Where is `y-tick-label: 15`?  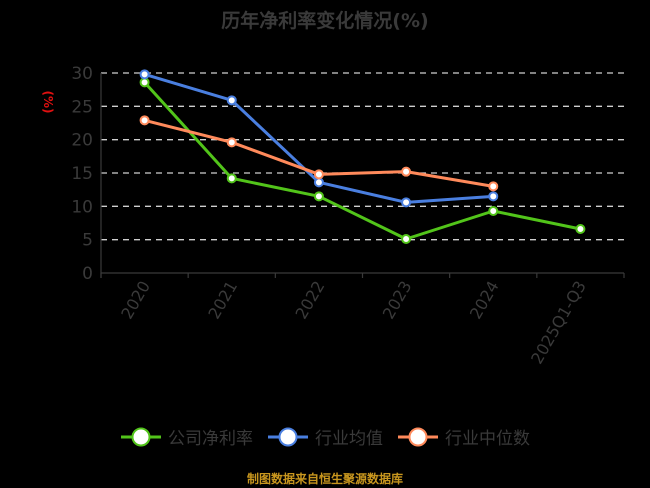
y-tick-label: 15 is located at coordinates (82, 174).